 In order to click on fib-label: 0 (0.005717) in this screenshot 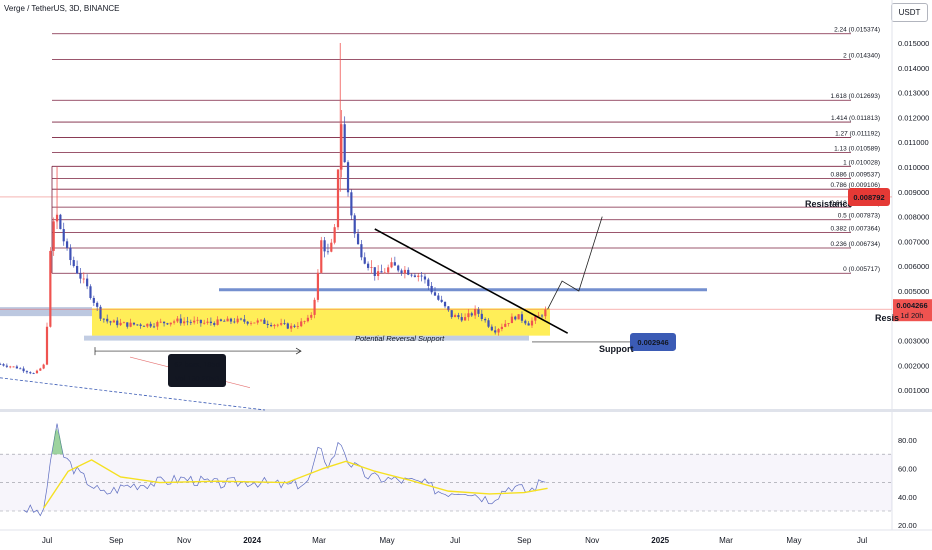, I will do `click(861, 269)`.